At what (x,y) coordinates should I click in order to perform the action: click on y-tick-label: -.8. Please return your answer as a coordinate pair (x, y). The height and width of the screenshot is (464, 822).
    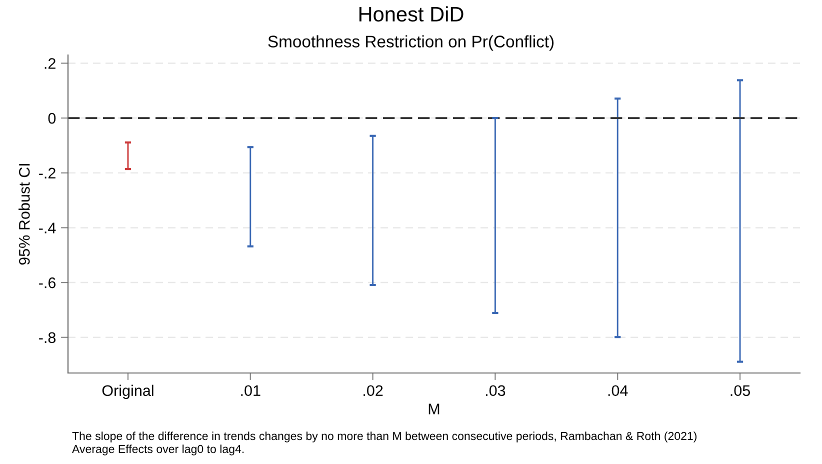
    Looking at the image, I should click on (47, 338).